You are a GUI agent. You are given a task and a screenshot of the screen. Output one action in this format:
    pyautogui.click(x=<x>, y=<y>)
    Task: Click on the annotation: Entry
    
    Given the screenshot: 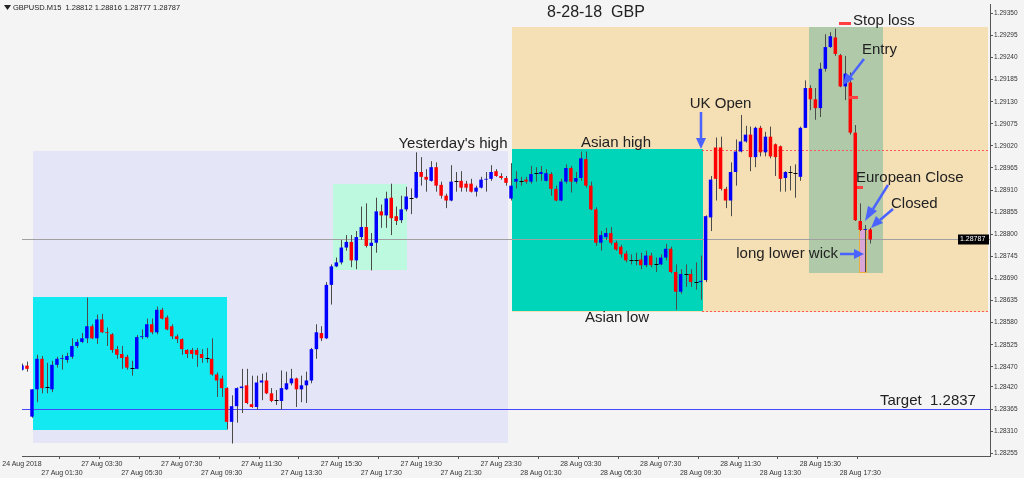 What is the action you would take?
    pyautogui.click(x=880, y=49)
    